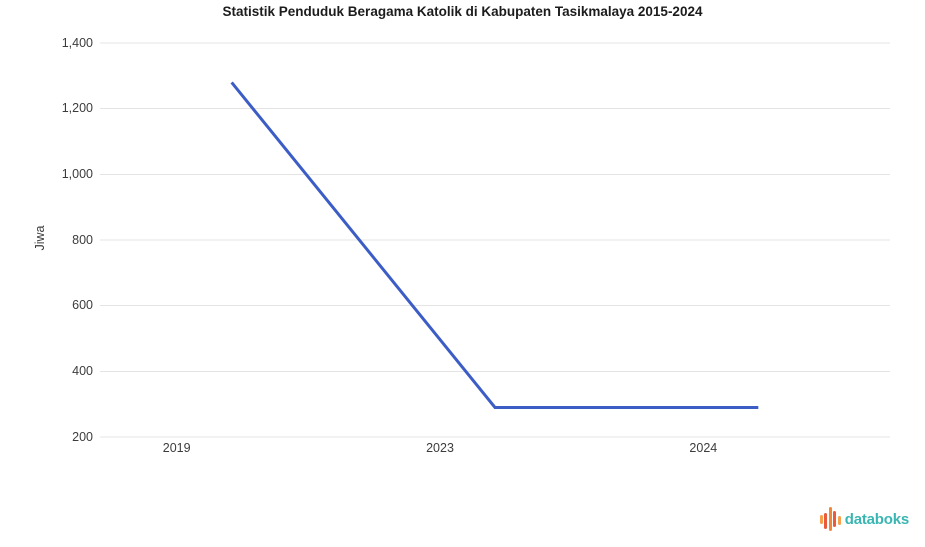 This screenshot has height=547, width=925. I want to click on x-tick-label: 2023, so click(440, 448).